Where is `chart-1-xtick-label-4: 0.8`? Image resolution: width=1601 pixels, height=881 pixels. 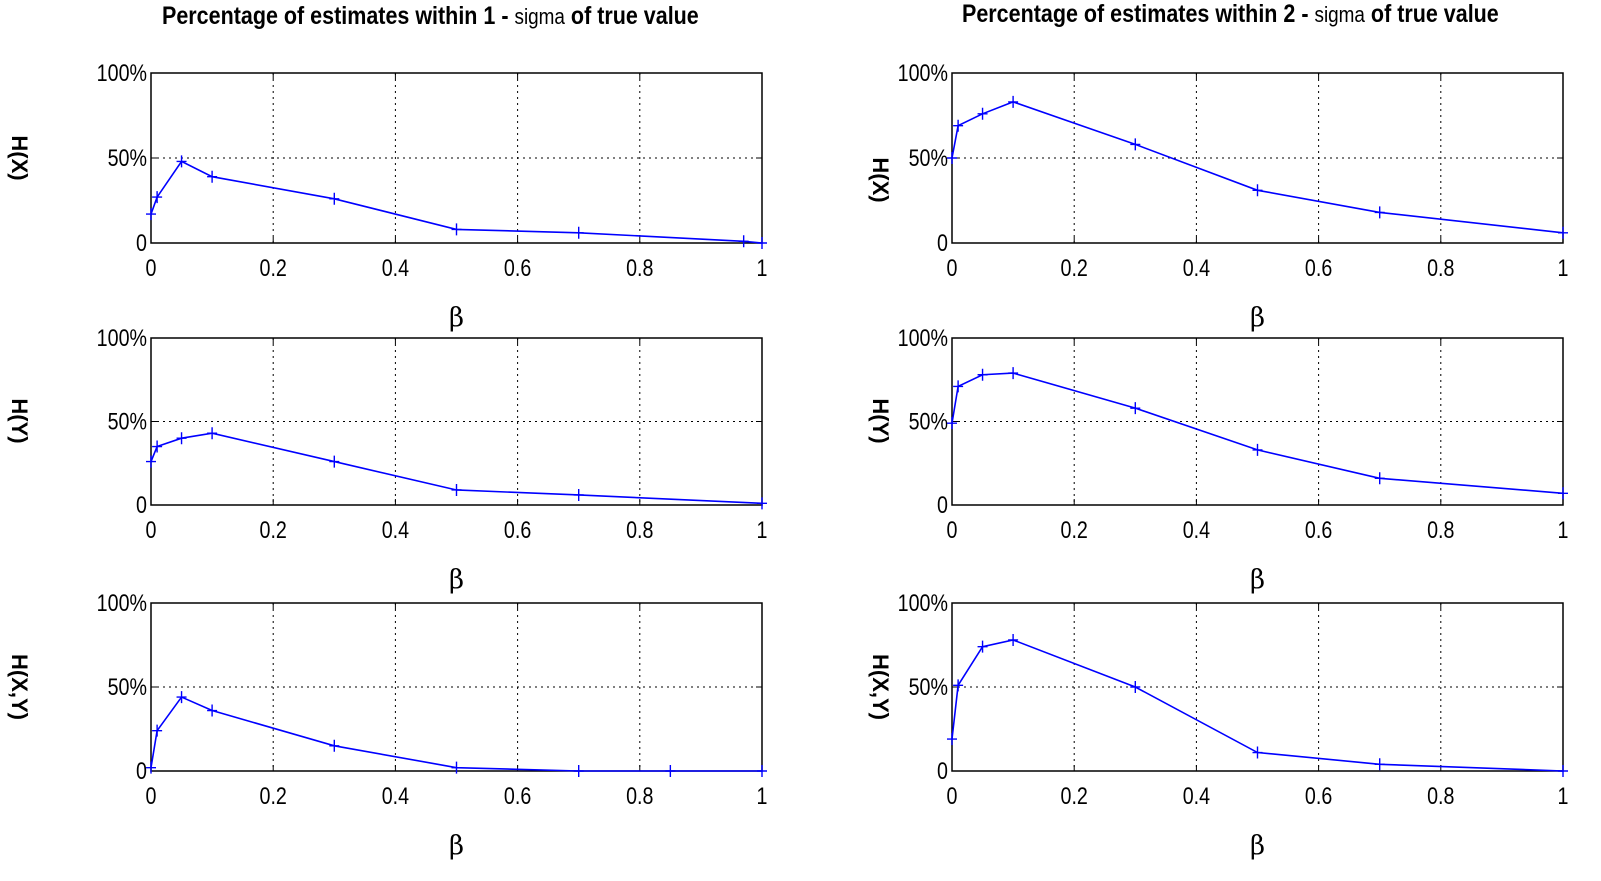 chart-1-xtick-label-4: 0.8 is located at coordinates (639, 267).